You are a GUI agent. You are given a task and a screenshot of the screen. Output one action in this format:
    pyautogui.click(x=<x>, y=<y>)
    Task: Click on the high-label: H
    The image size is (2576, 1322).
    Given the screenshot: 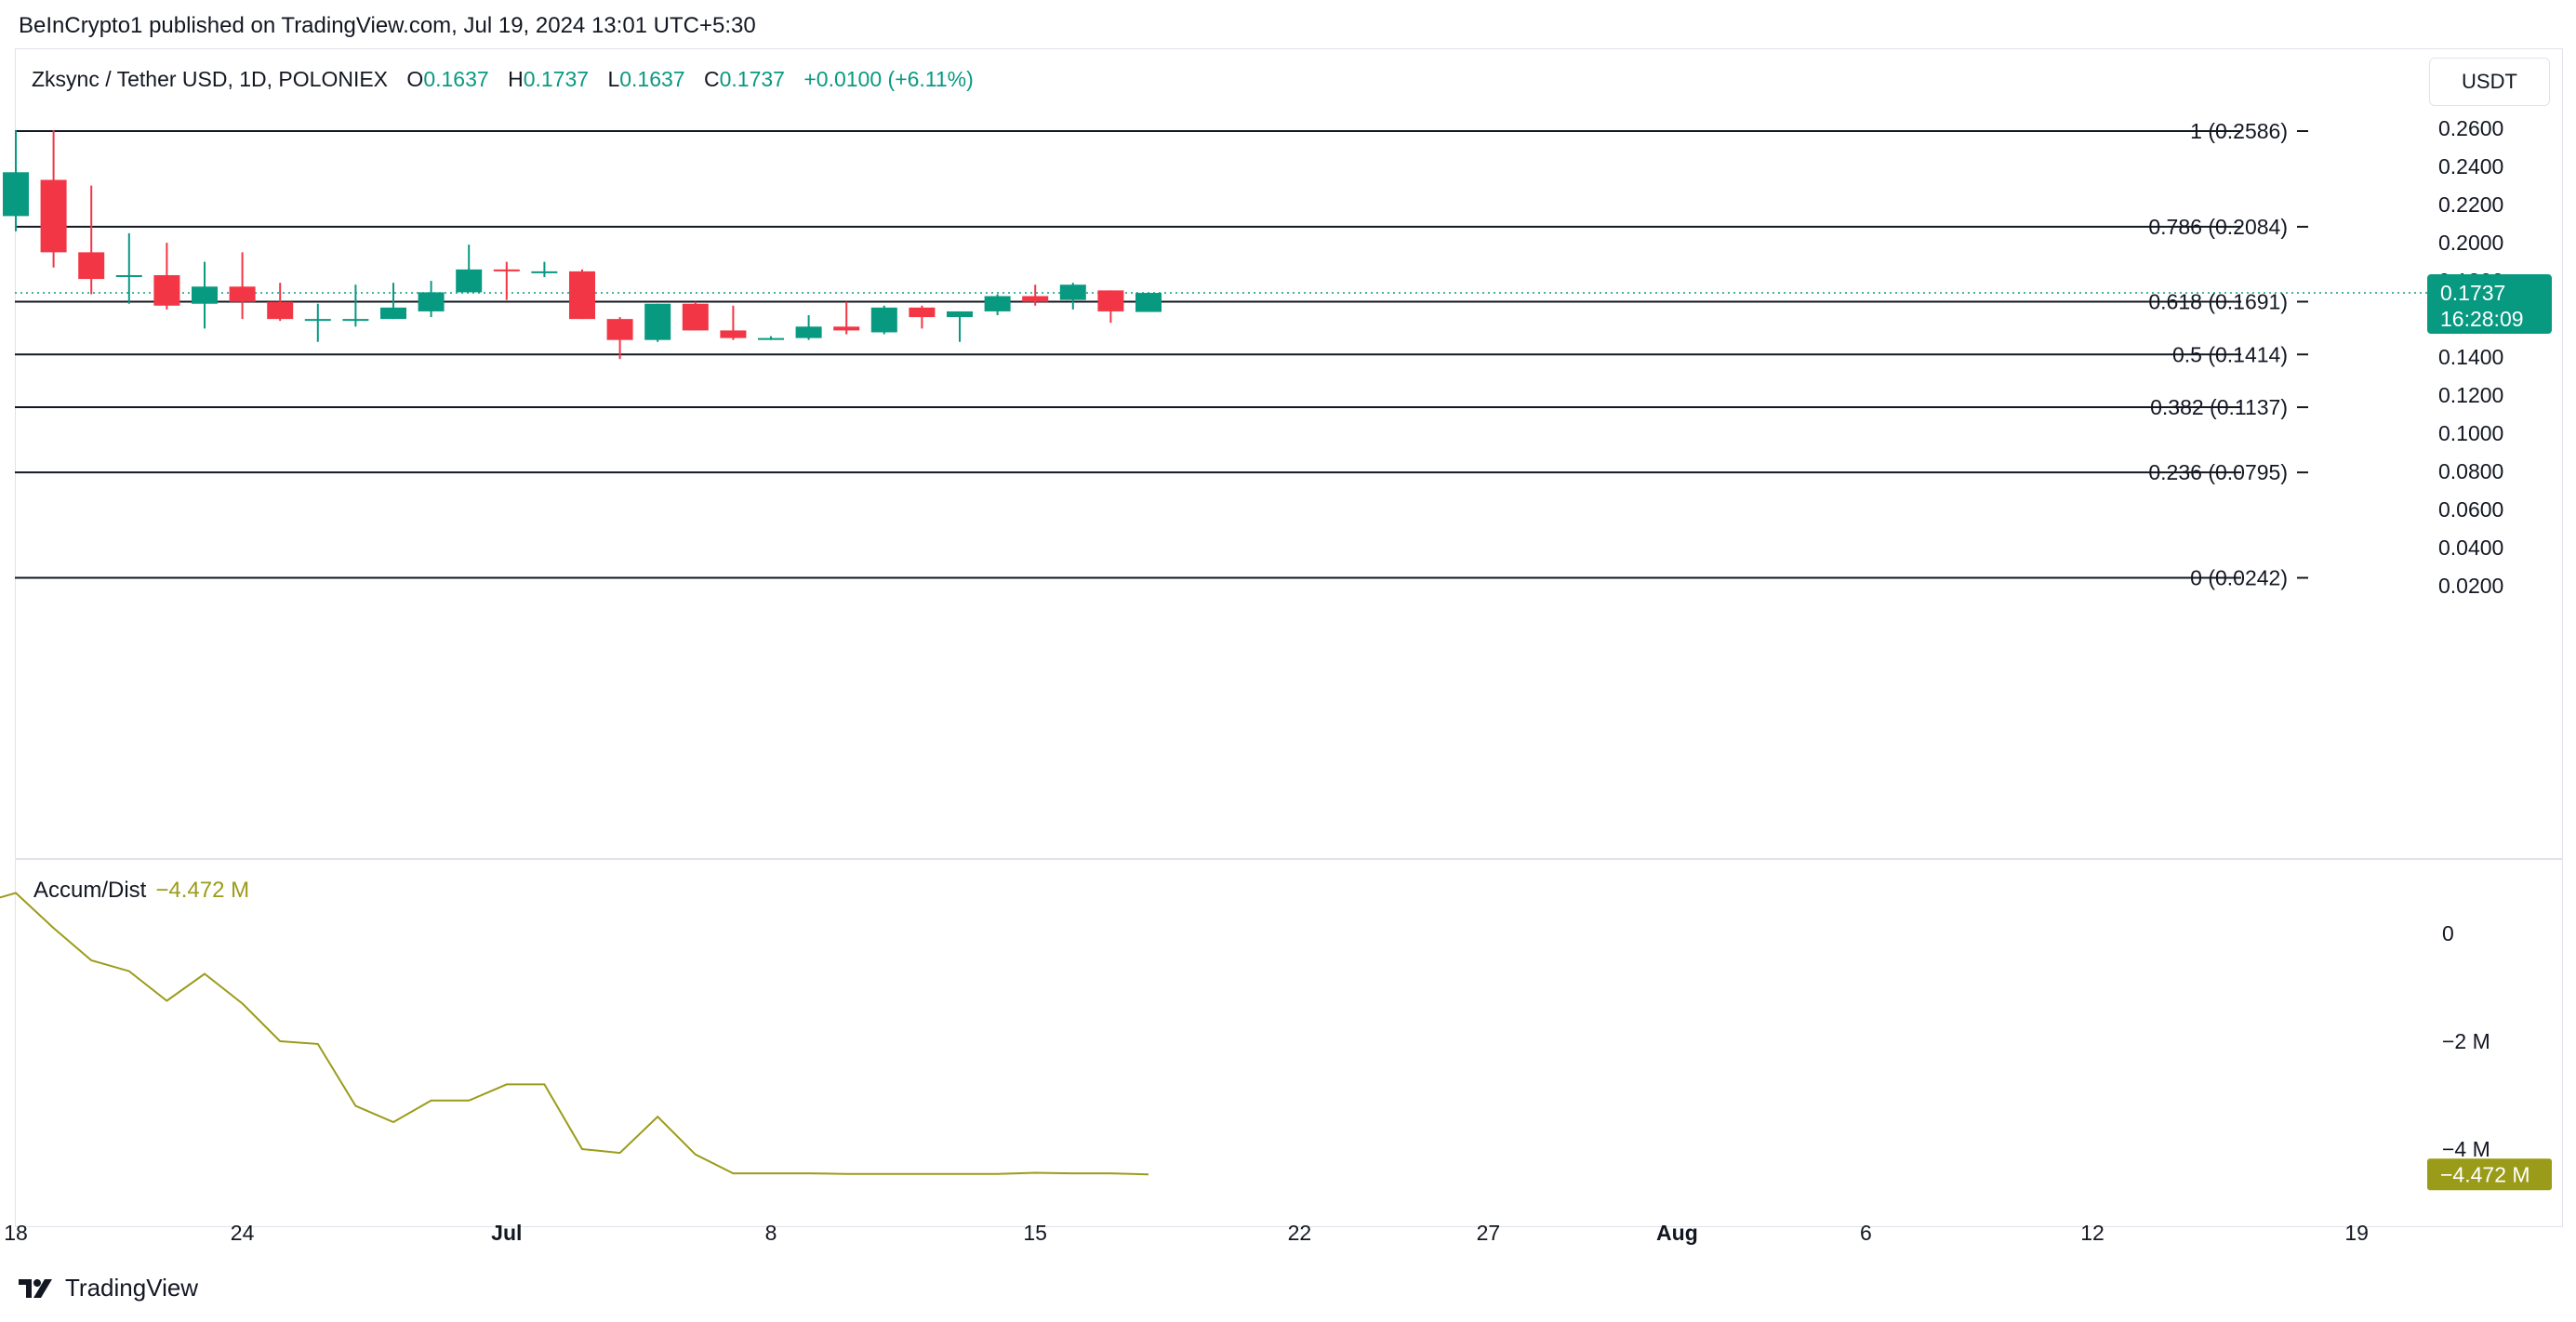 What is the action you would take?
    pyautogui.click(x=516, y=79)
    